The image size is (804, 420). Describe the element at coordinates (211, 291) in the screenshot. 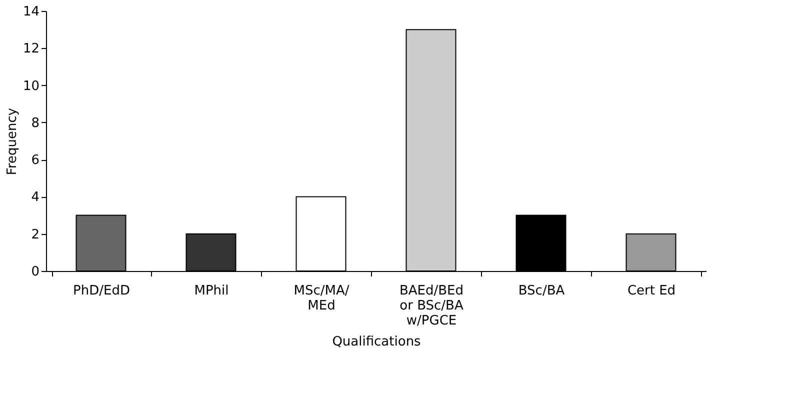

I see `x-tick-label: MPhil` at that location.